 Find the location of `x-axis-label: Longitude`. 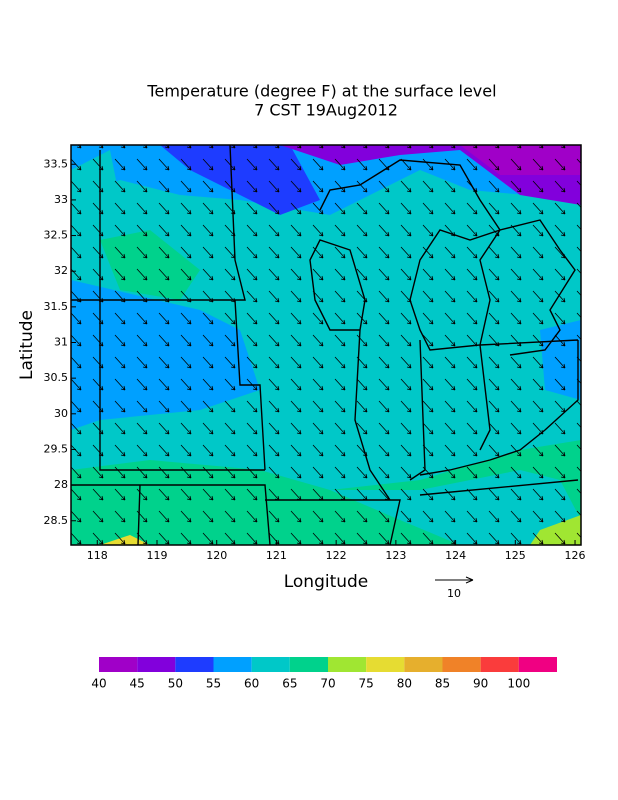

x-axis-label: Longitude is located at coordinates (326, 582).